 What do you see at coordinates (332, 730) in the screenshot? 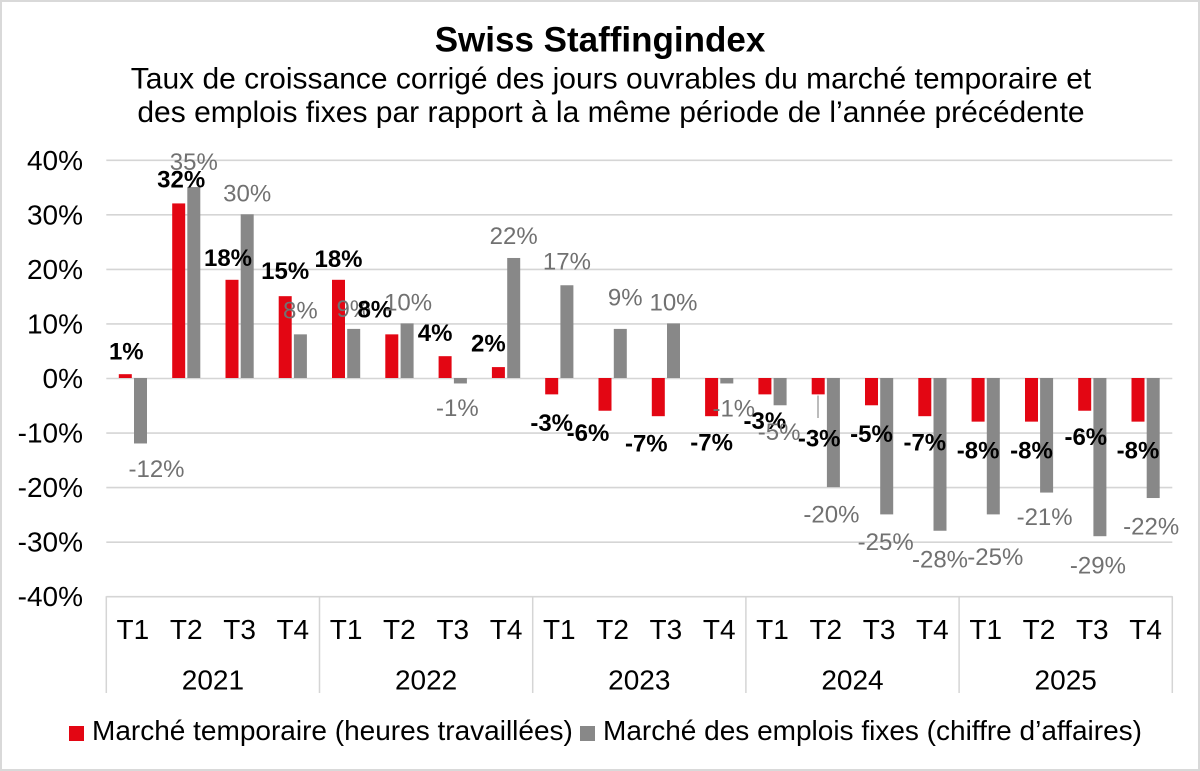
I see `svg-text:Marché temporaire (heures trav: Marché temporaire (heures travaillées)` at bounding box center [332, 730].